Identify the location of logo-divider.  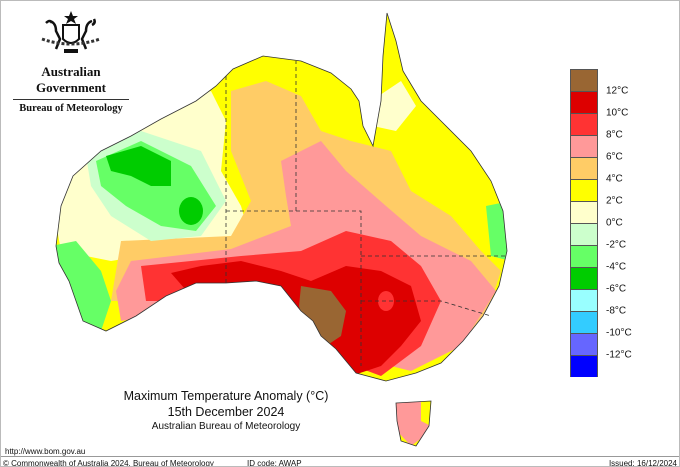
(71, 99).